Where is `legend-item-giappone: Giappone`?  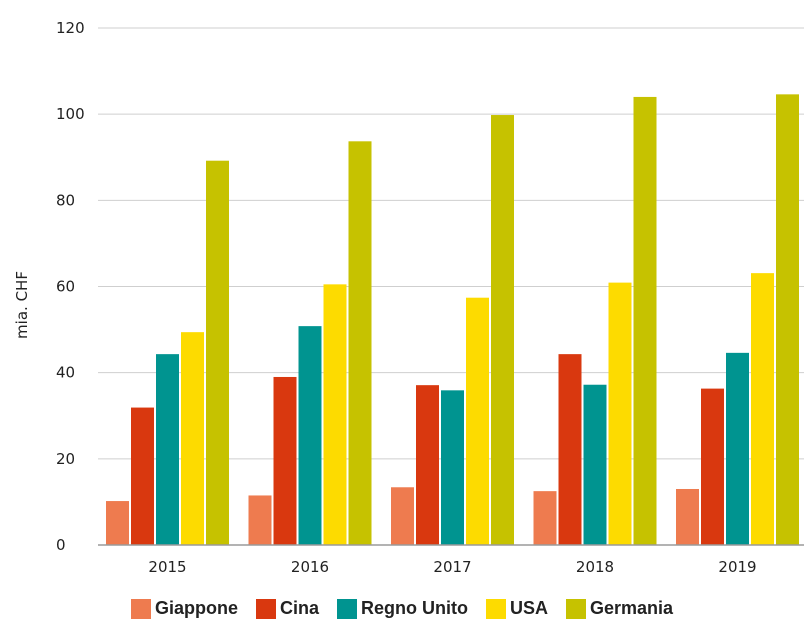
legend-item-giappone: Giappone is located at coordinates (184, 608).